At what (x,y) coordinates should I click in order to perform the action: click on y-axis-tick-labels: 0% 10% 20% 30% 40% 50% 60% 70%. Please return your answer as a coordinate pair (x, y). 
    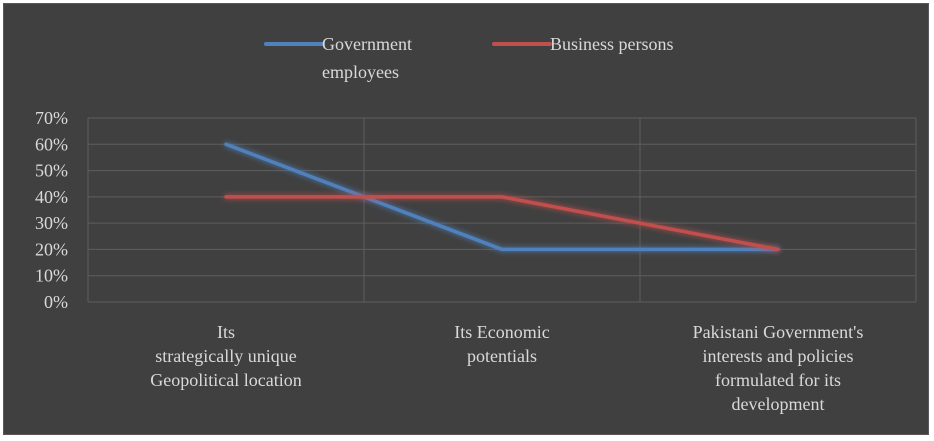
    Looking at the image, I should click on (51, 210).